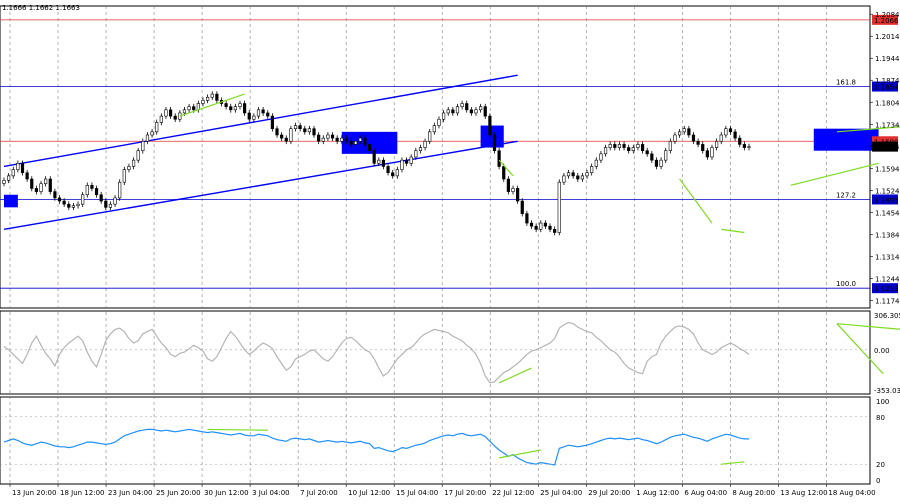  I want to click on y-tick-label: 1.2084, so click(887, 15).